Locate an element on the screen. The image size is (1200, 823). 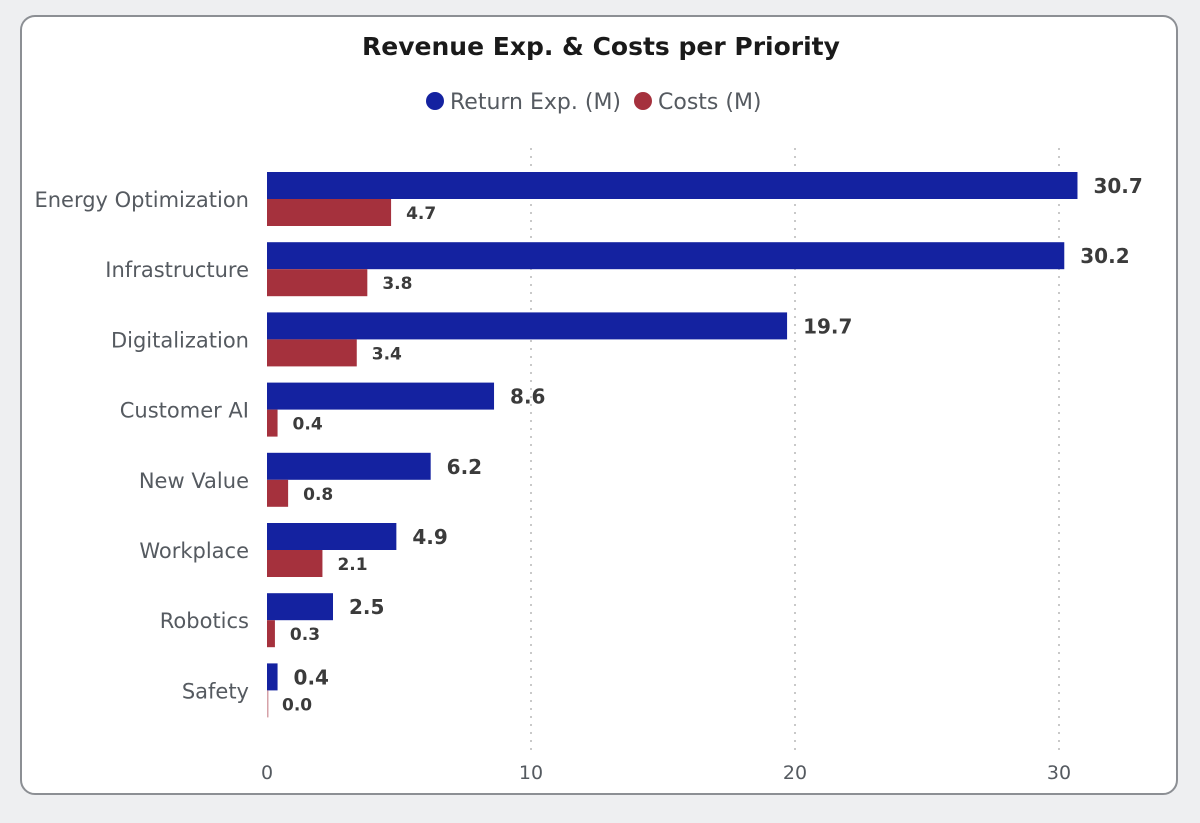
legend-marker-return is located at coordinates (435, 101).